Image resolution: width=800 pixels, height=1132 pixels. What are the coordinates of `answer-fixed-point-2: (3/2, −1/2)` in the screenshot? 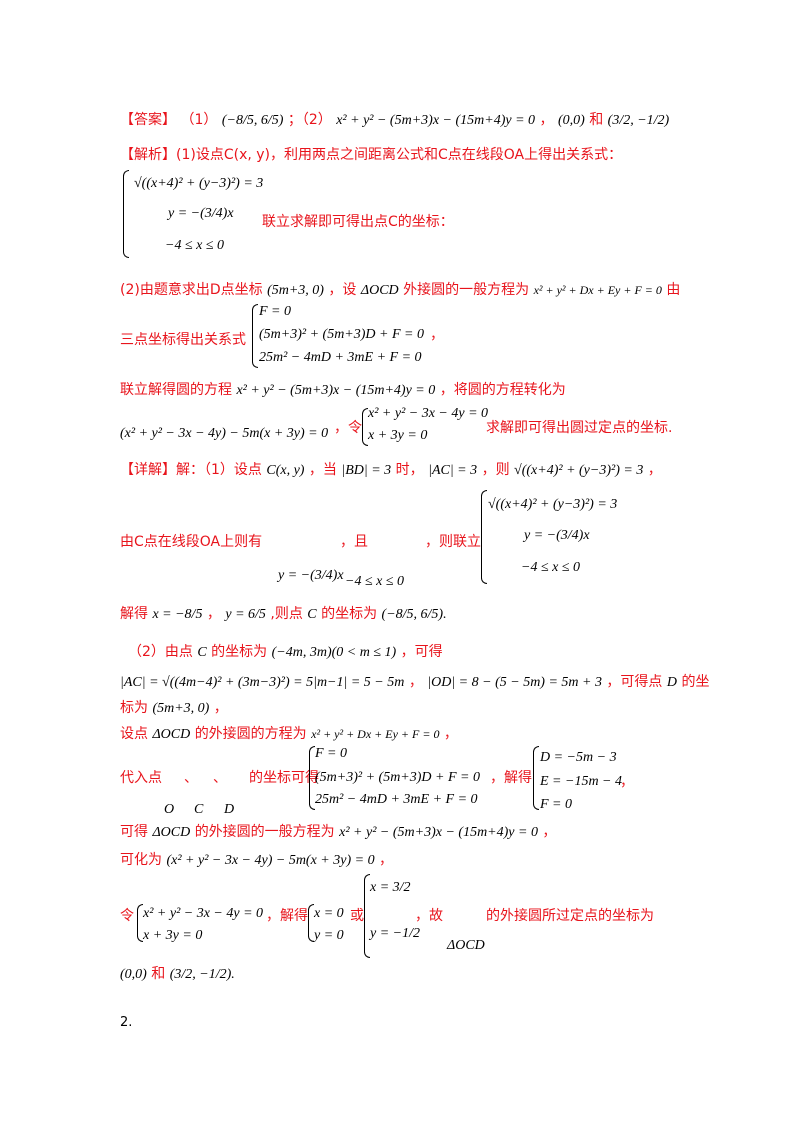 It's located at (638, 120).